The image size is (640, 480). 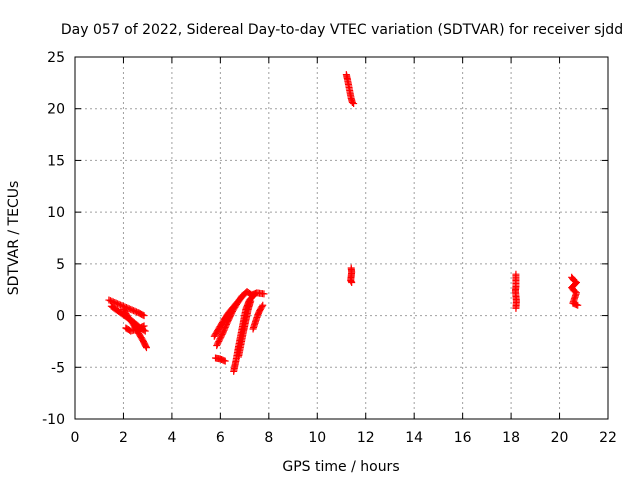 What do you see at coordinates (511, 438) in the screenshot?
I see `x-tick-label: 18` at bounding box center [511, 438].